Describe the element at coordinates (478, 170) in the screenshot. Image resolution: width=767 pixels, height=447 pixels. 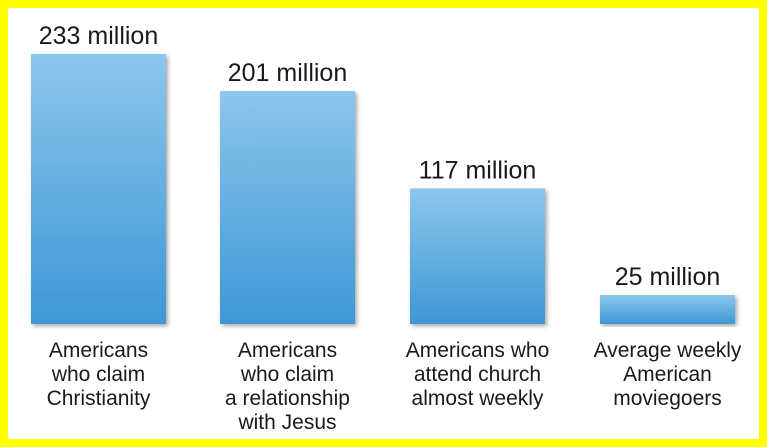
I see `value-label-3: 117 million` at that location.